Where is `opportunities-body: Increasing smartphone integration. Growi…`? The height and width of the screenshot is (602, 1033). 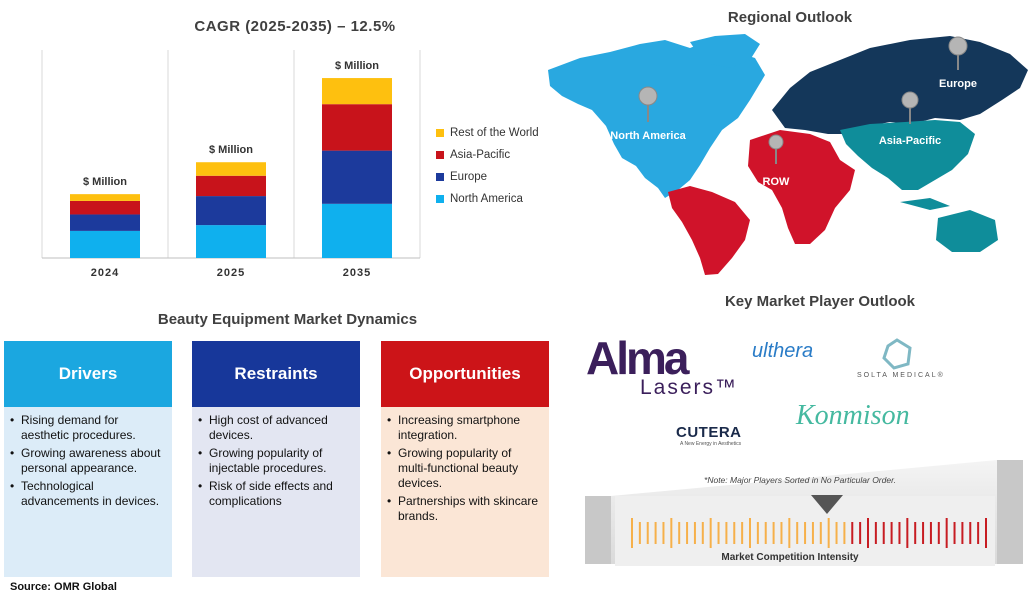 opportunities-body: Increasing smartphone integration. Growi… is located at coordinates (465, 492).